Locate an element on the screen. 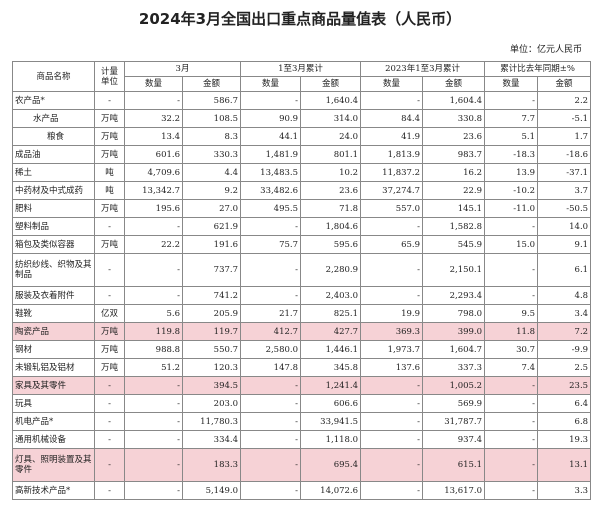 The image size is (600, 509). page-title: 2024年3月全国出口重点商品量值表（人民币） is located at coordinates (300, 19).